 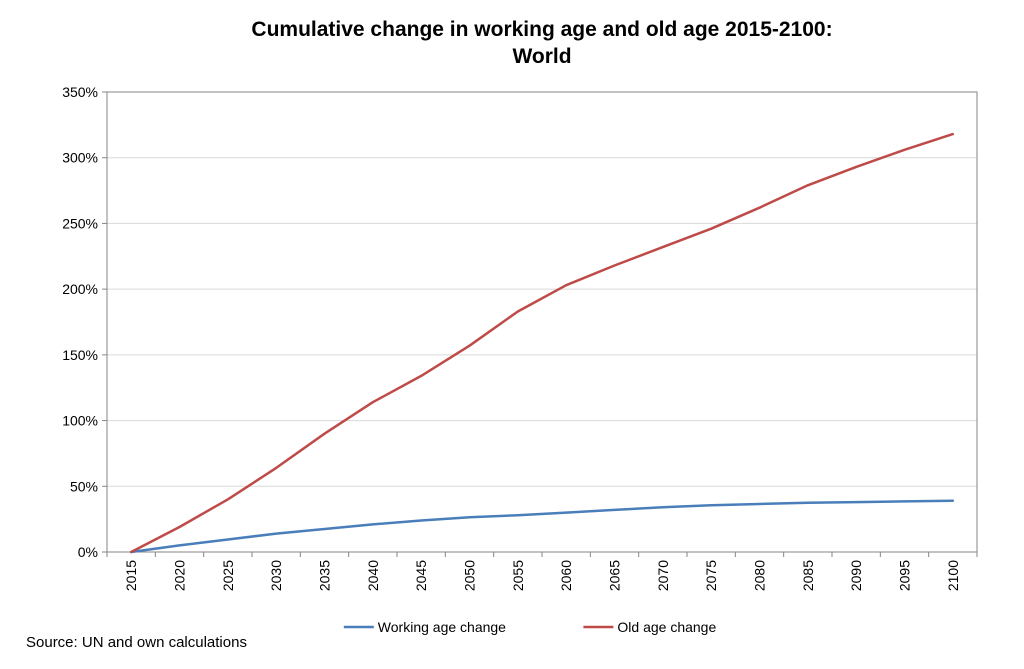 I want to click on y-tick-label: 250%, so click(x=80, y=223).